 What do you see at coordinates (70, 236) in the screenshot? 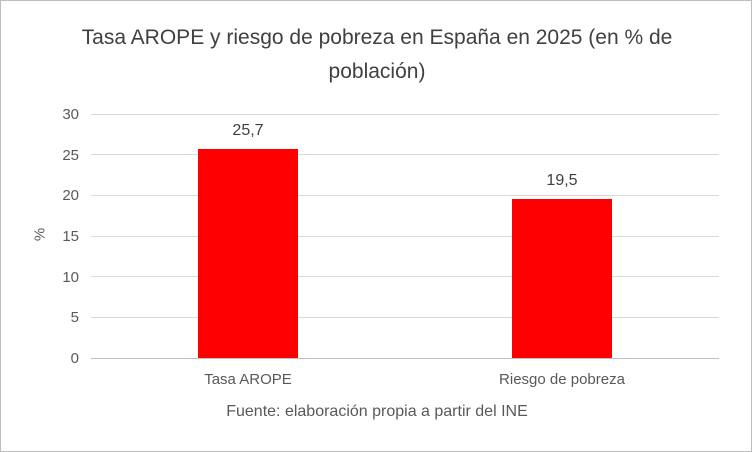
I see `y-tick-label: 15` at bounding box center [70, 236].